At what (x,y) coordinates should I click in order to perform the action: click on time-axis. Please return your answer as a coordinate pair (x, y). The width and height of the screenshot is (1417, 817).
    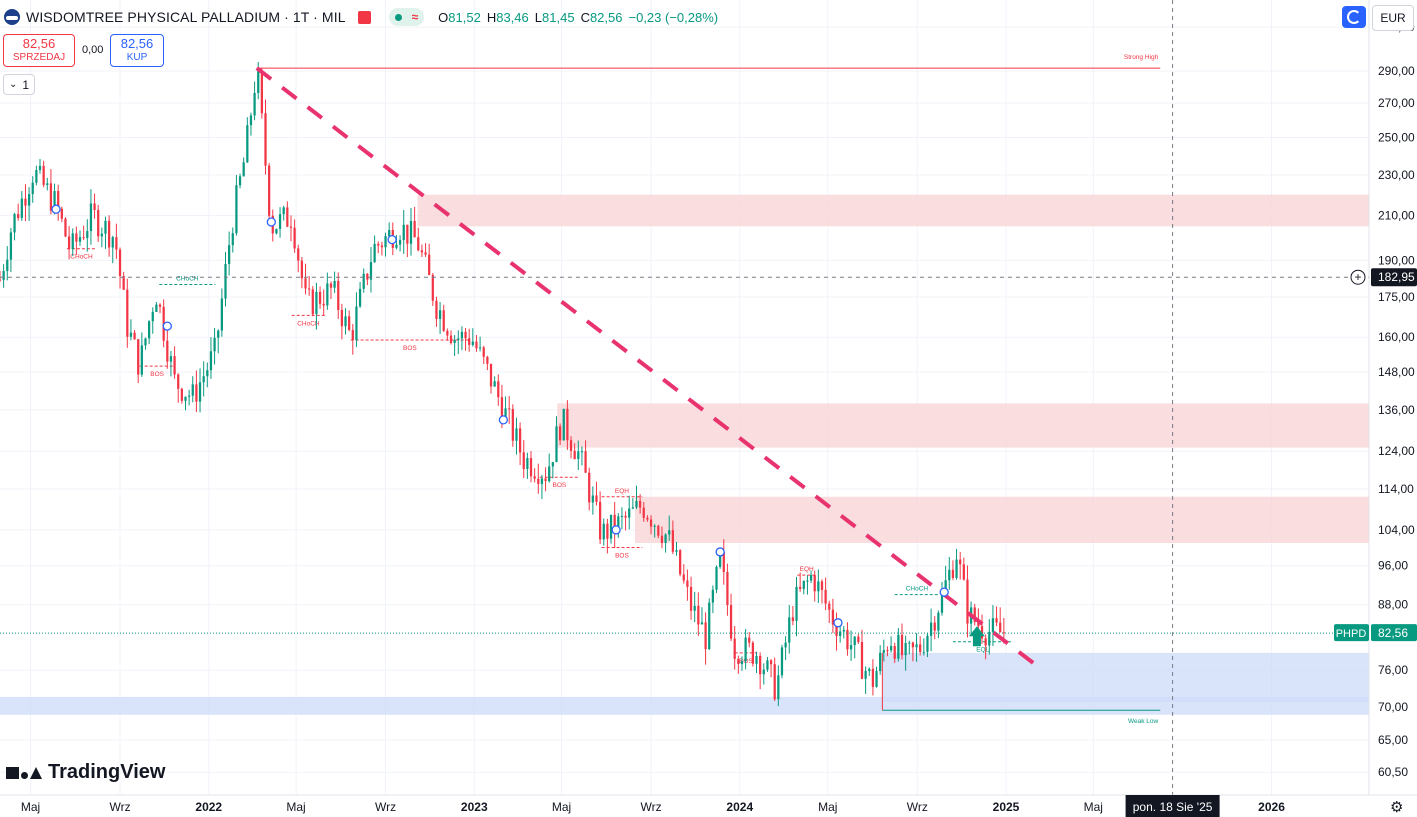
    Looking at the image, I should click on (708, 806).